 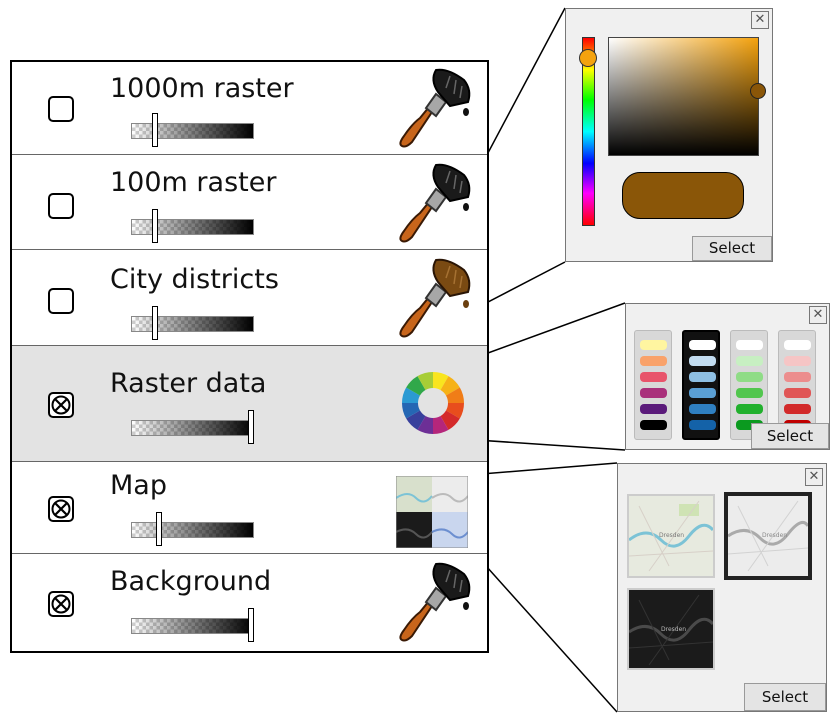 I want to click on layer-label: 100m raster, so click(x=193, y=182).